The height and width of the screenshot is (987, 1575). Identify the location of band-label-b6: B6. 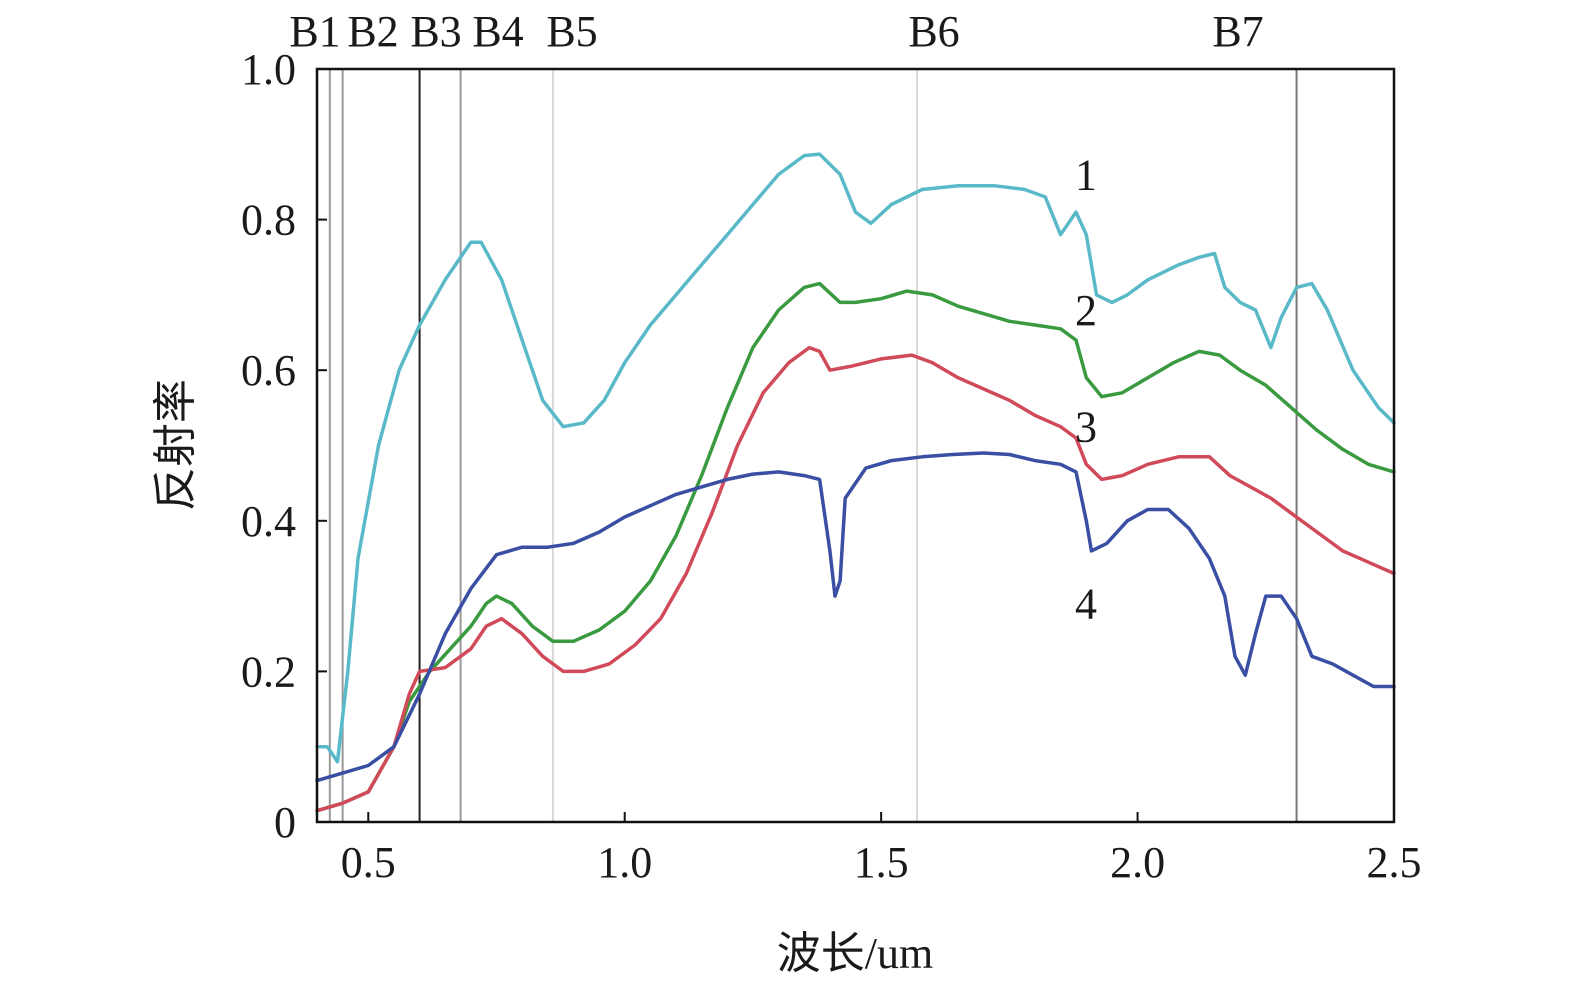
(933, 31).